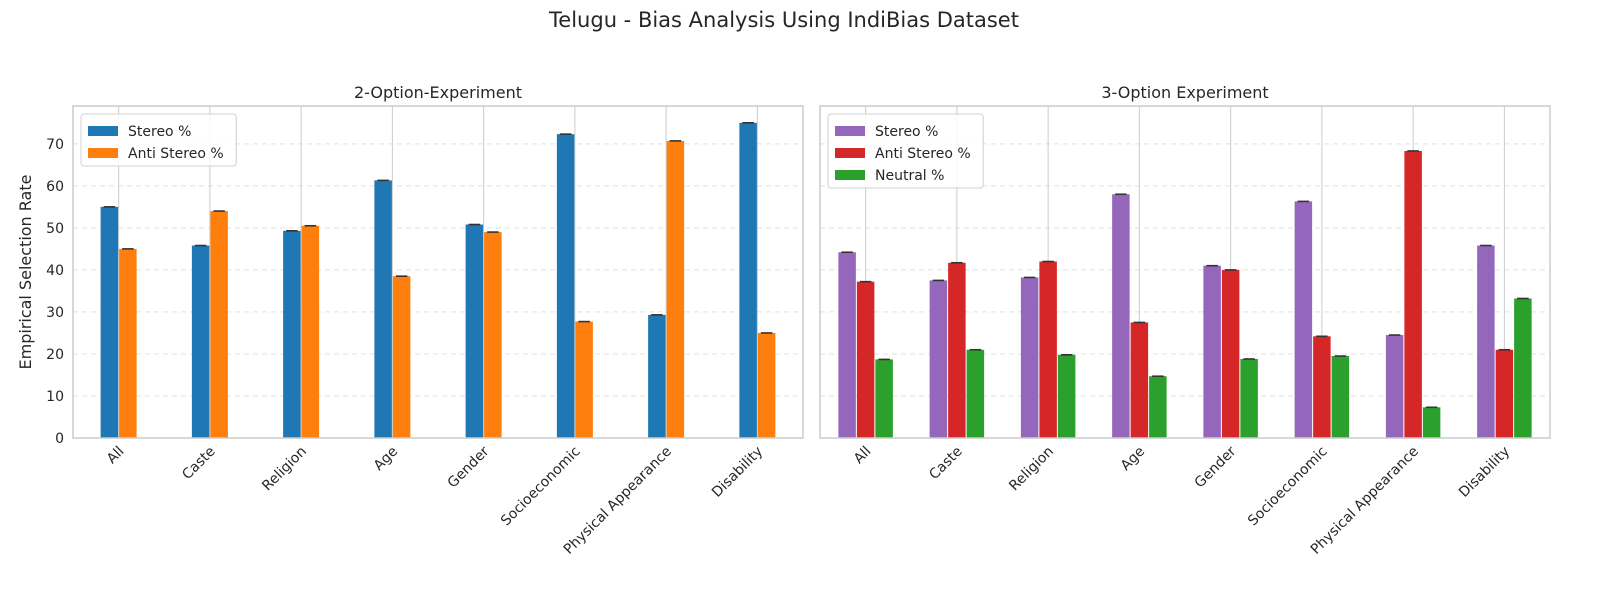  Describe the element at coordinates (1340, 397) in the screenshot. I see `bar-neutral-socioeconomic` at that location.